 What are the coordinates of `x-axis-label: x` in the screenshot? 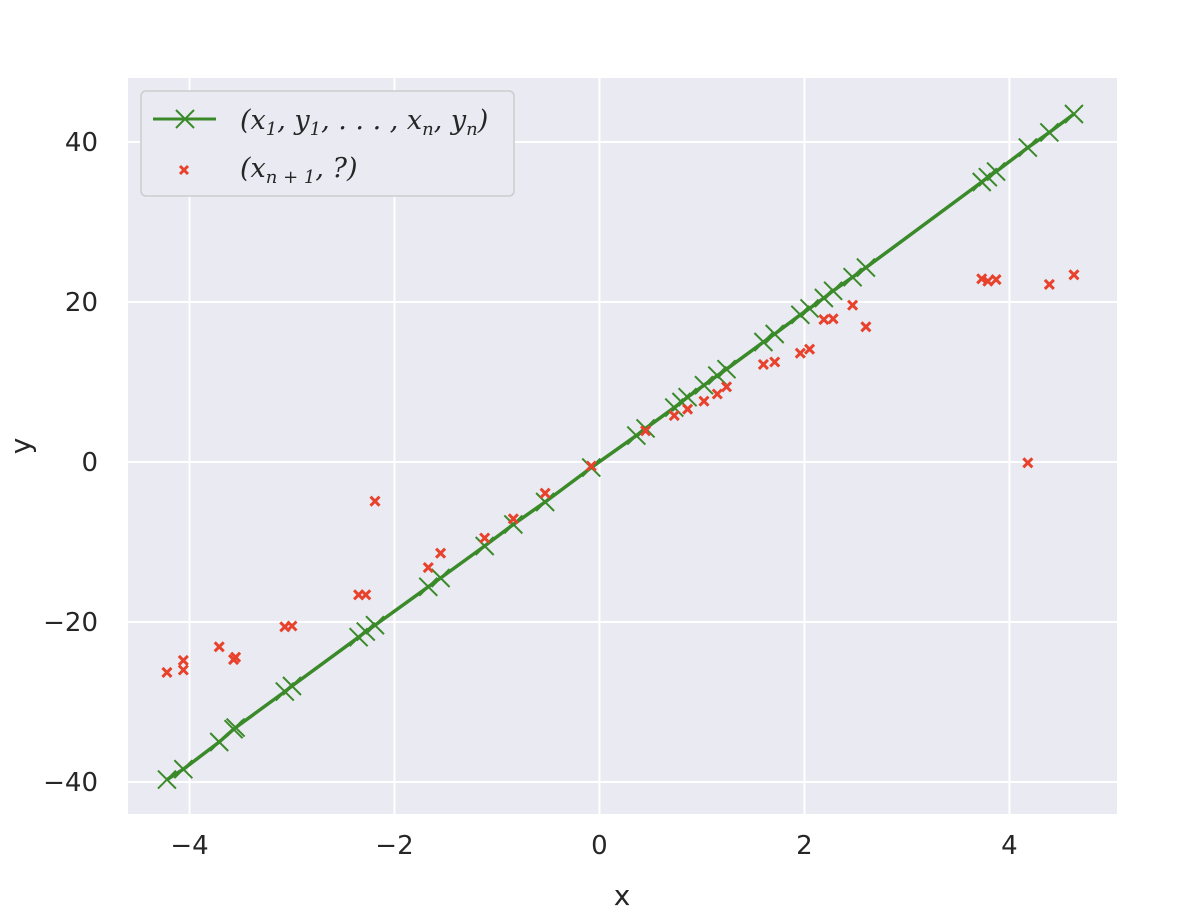 It's located at (622, 895).